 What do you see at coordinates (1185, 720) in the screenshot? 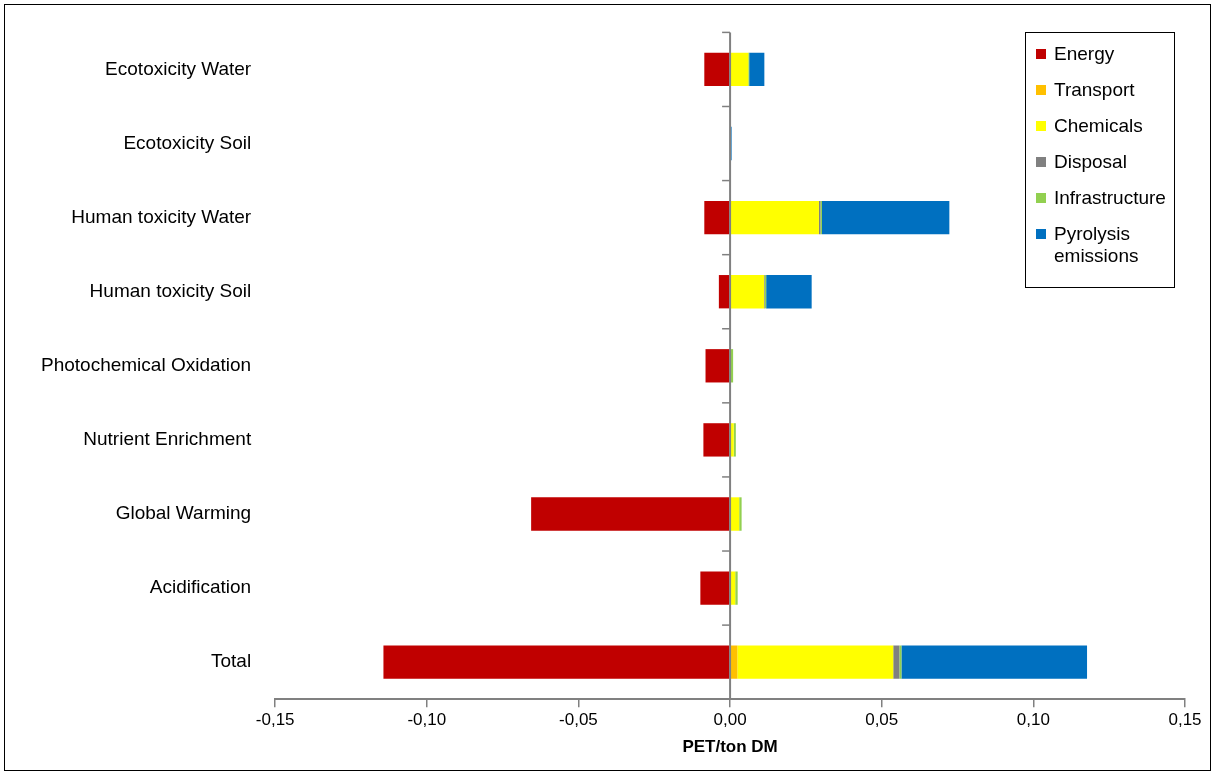
I see `x-tick-label: 0,15` at bounding box center [1185, 720].